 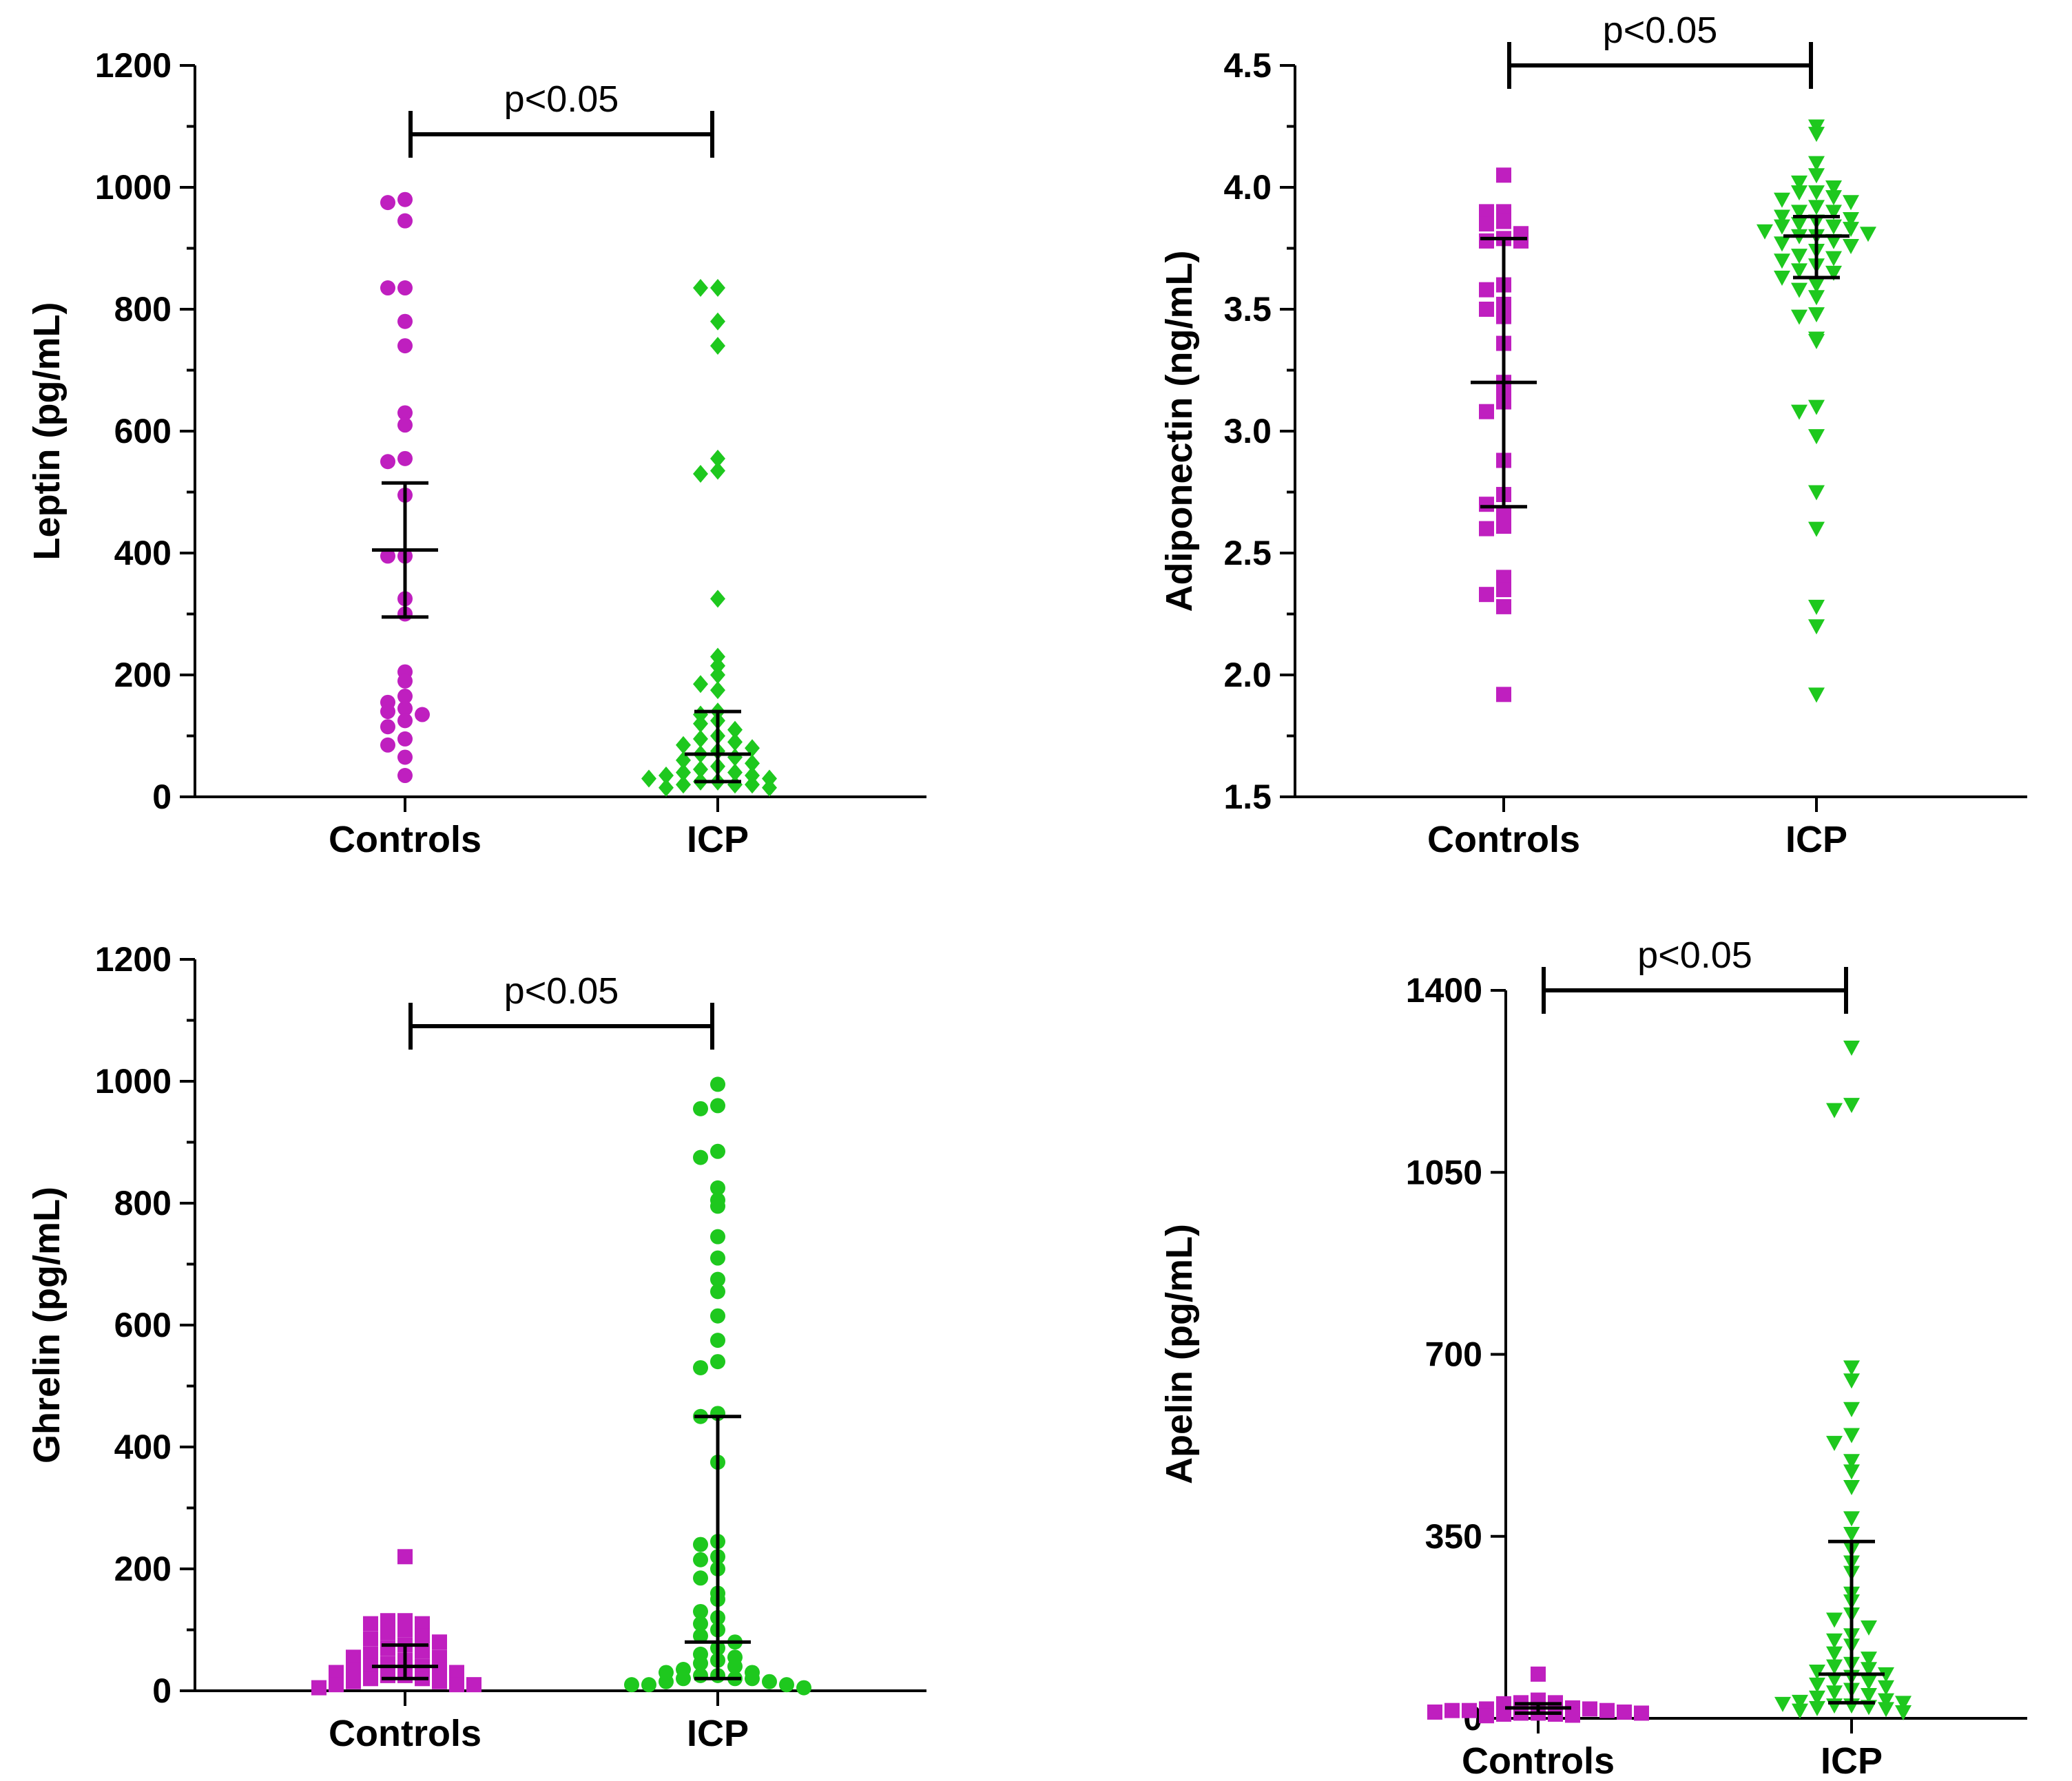 I want to click on y-axis-label: Apelin (pg/mL), so click(x=1179, y=1354).